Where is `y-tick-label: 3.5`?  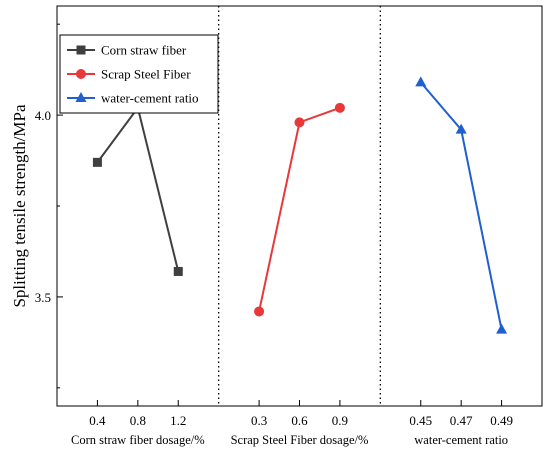
y-tick-label: 3.5 is located at coordinates (43, 297).